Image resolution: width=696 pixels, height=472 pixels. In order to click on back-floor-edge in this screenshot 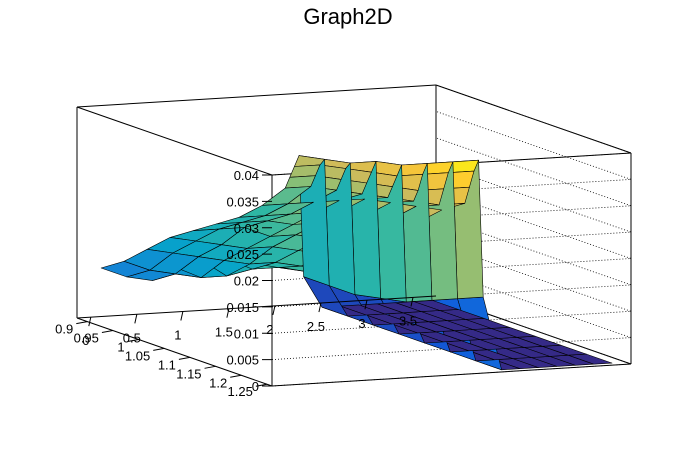, I will do `click(451, 375)`.